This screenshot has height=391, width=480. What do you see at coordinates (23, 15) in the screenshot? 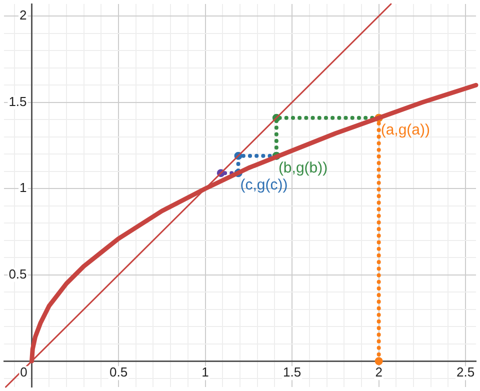
I see `y-tick-label: 2` at bounding box center [23, 15].